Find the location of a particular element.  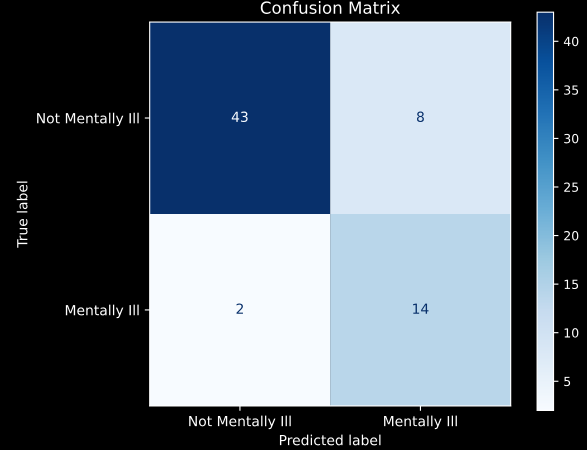

color-bar-label: 10 is located at coordinates (571, 333).